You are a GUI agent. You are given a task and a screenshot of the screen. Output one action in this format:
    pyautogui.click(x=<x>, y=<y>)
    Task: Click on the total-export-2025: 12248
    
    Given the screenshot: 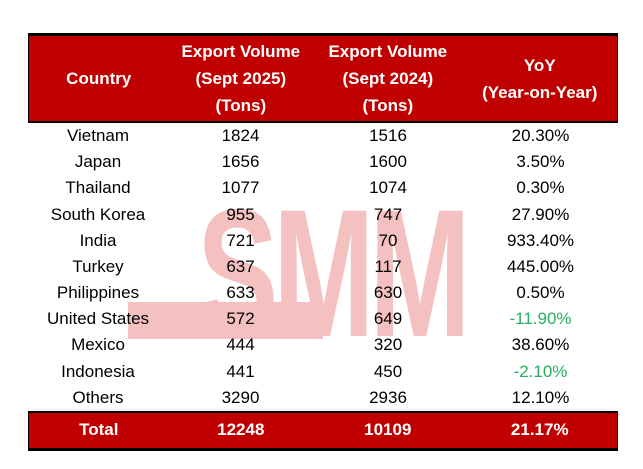 What is the action you would take?
    pyautogui.click(x=241, y=430)
    